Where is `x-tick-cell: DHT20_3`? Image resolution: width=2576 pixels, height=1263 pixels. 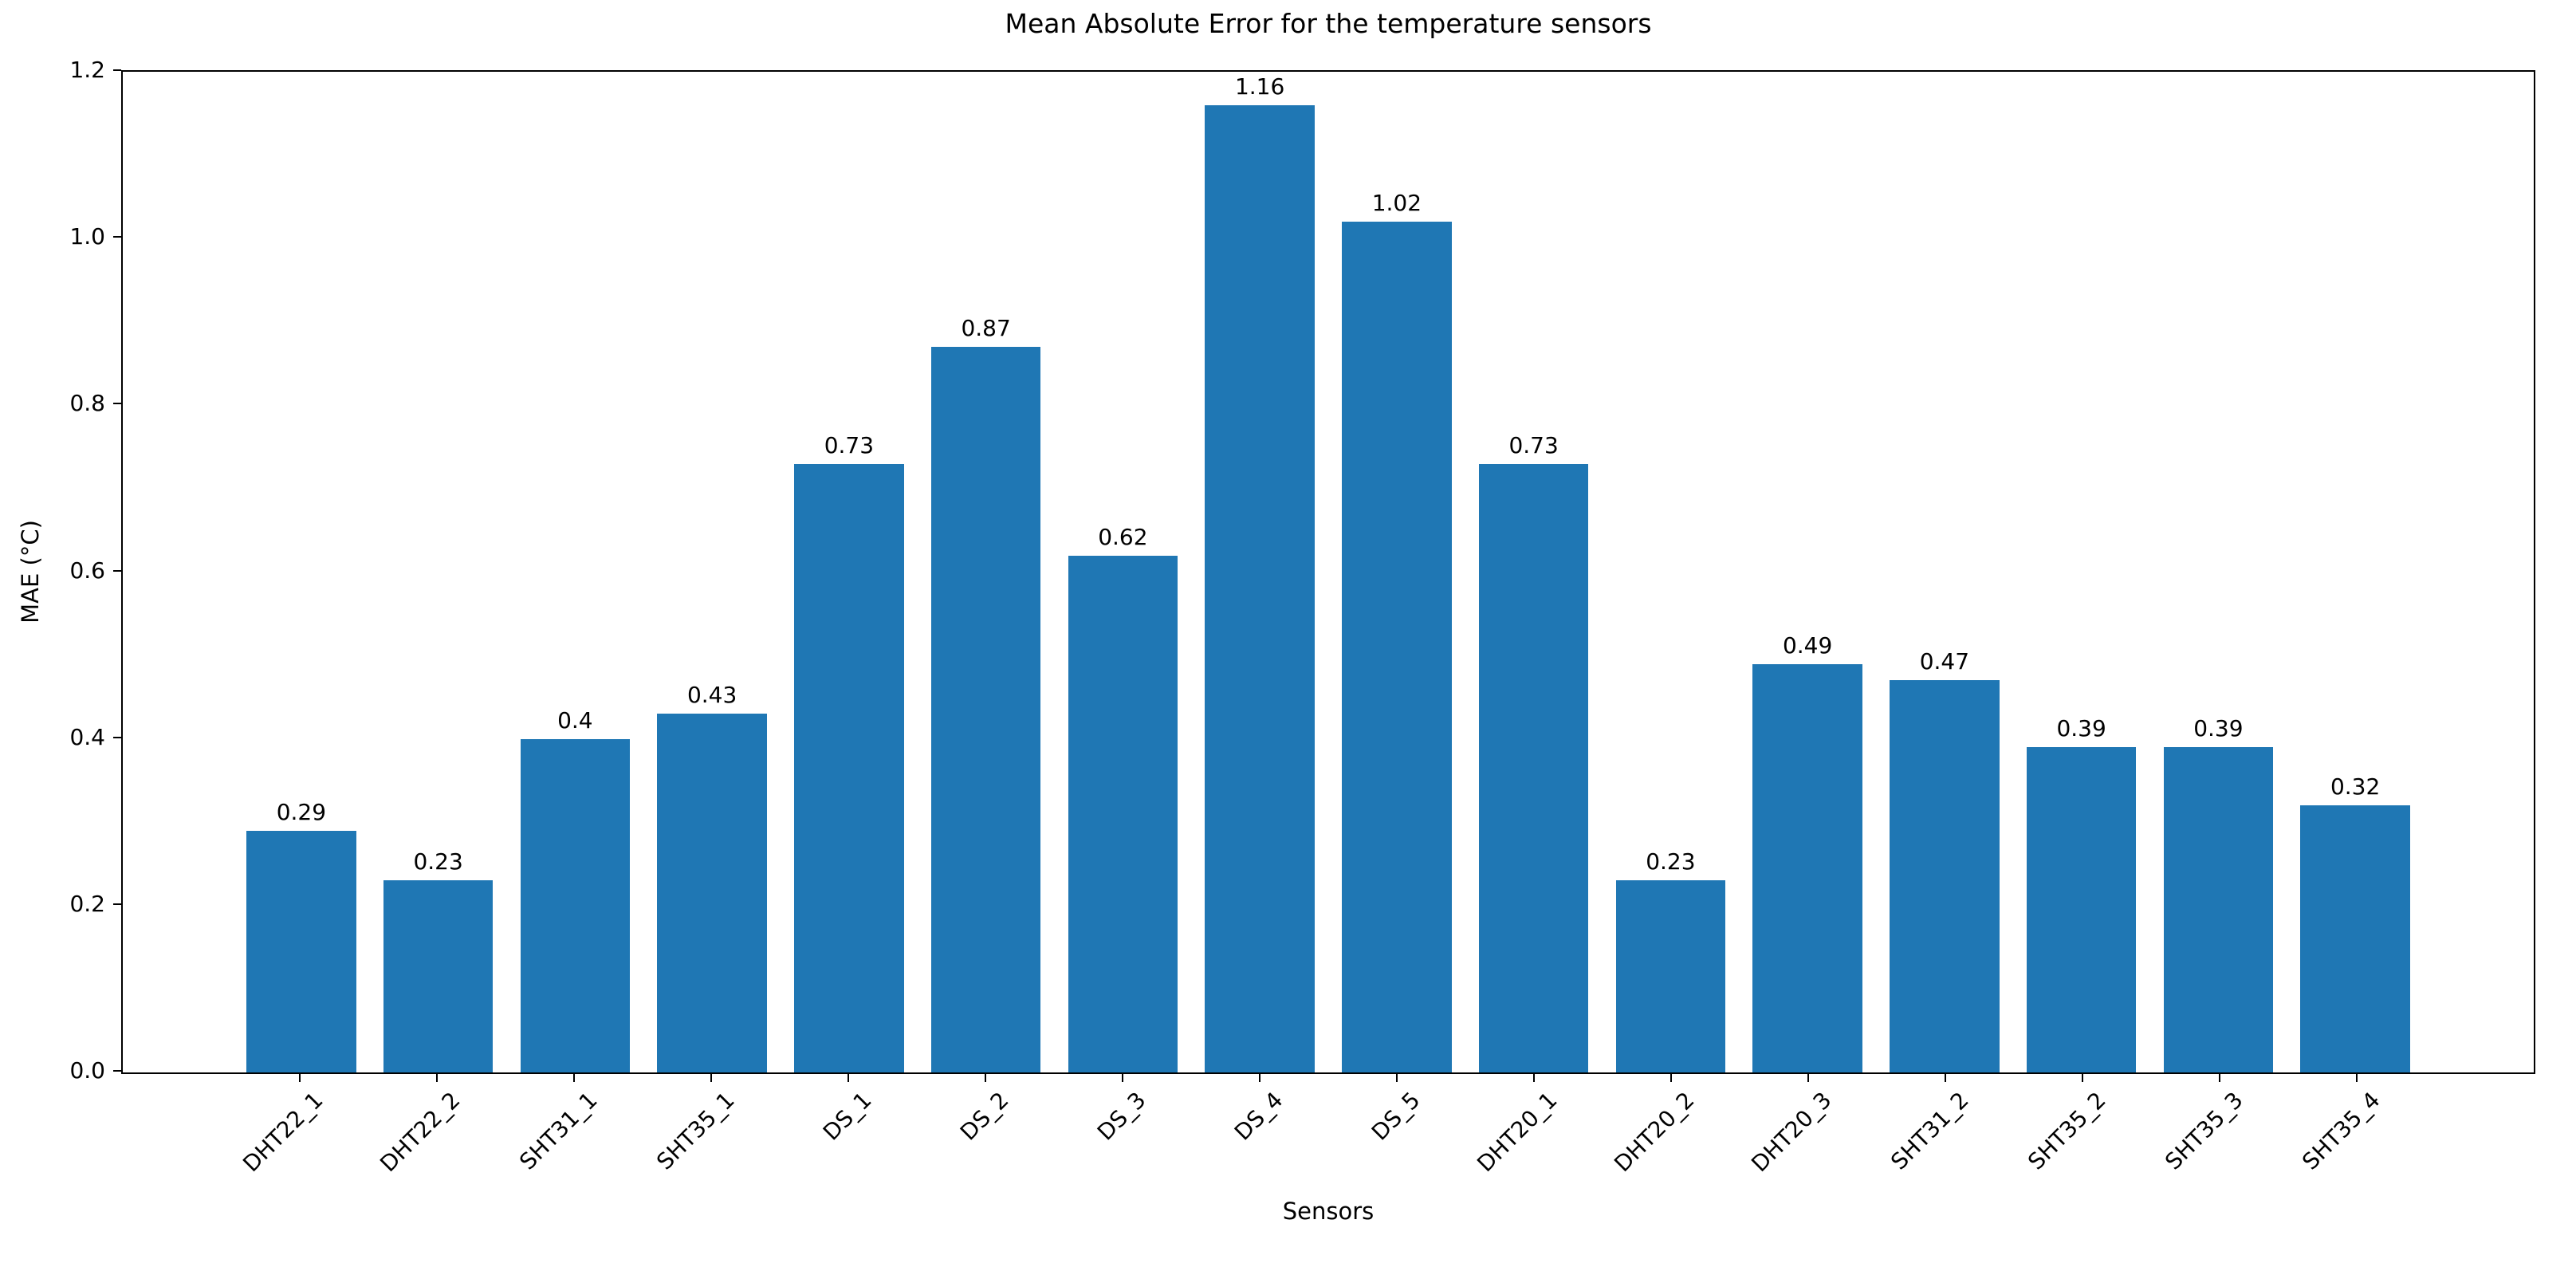 x-tick-cell: DHT20_3 is located at coordinates (1809, 1142).